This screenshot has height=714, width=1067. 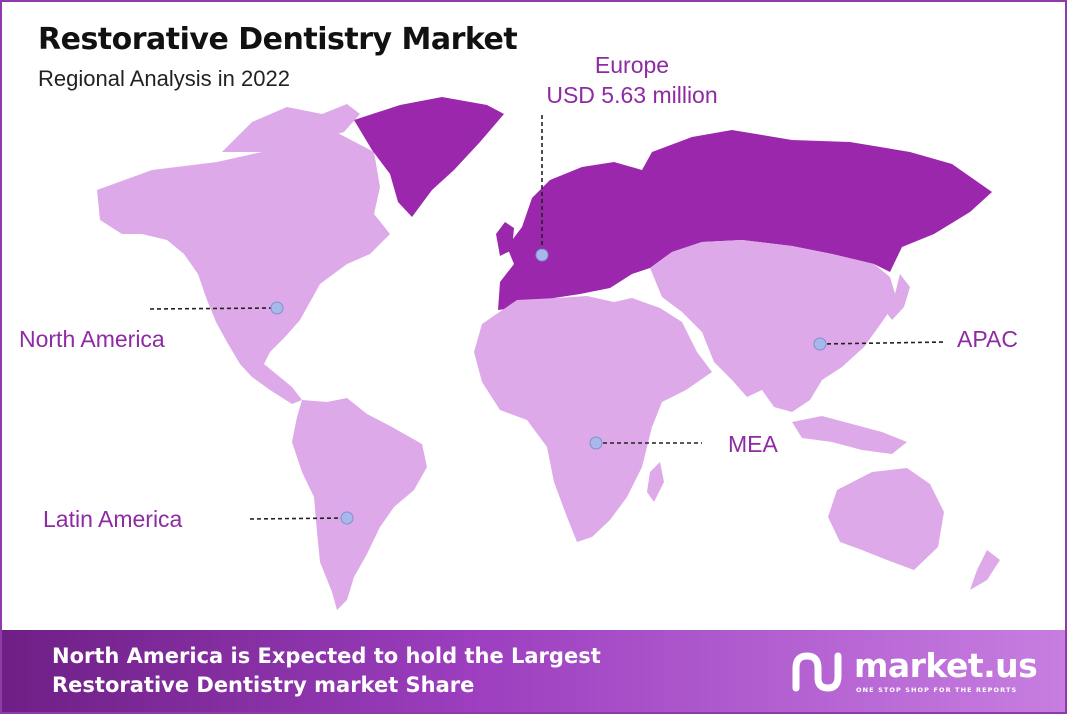 What do you see at coordinates (817, 672) in the screenshot?
I see `market-us-logo-icon` at bounding box center [817, 672].